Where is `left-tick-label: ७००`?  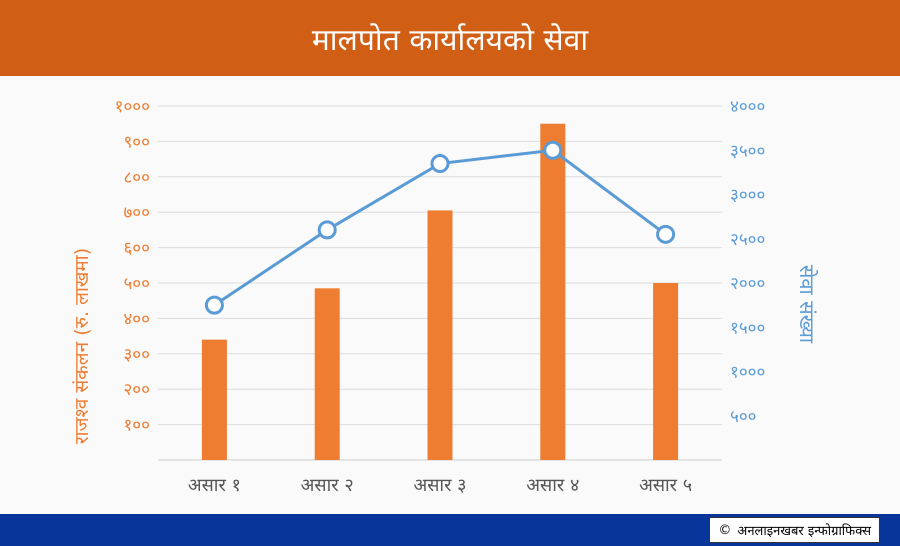
left-tick-label: ७०० is located at coordinates (136, 213).